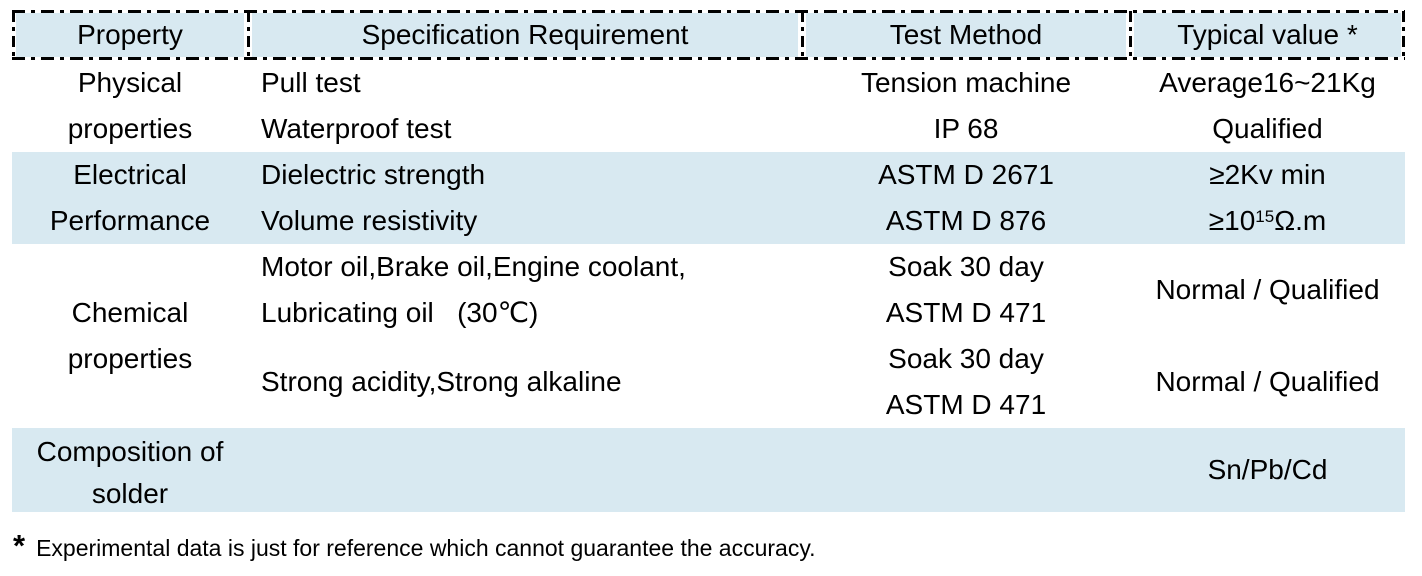 Image resolution: width=1422 pixels, height=576 pixels. Describe the element at coordinates (966, 174) in the screenshot. I see `test-method-value: ASTM D 2671` at that location.